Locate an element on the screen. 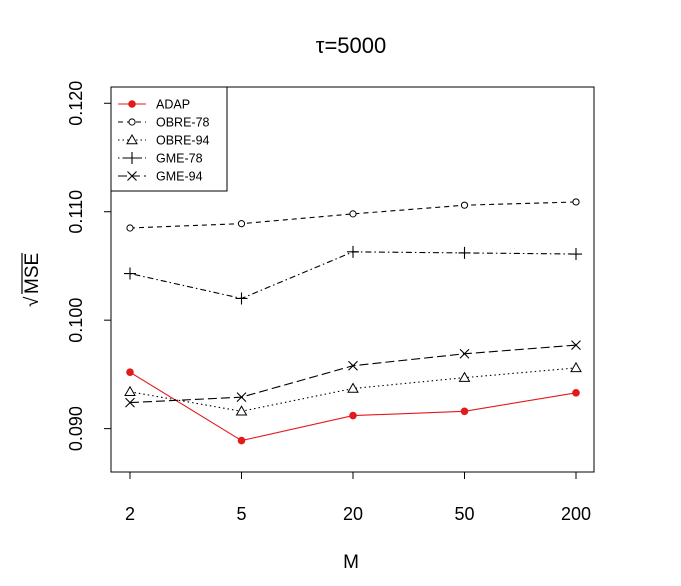  chart-title: τ=5000 is located at coordinates (351, 45).